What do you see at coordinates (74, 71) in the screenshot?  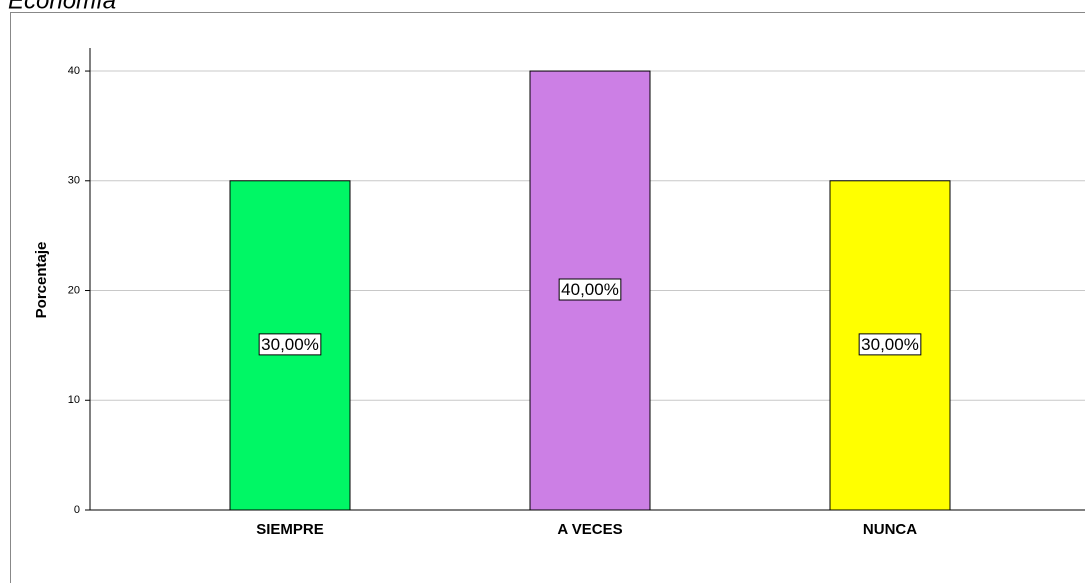 I see `y-tick-label: 40` at bounding box center [74, 71].